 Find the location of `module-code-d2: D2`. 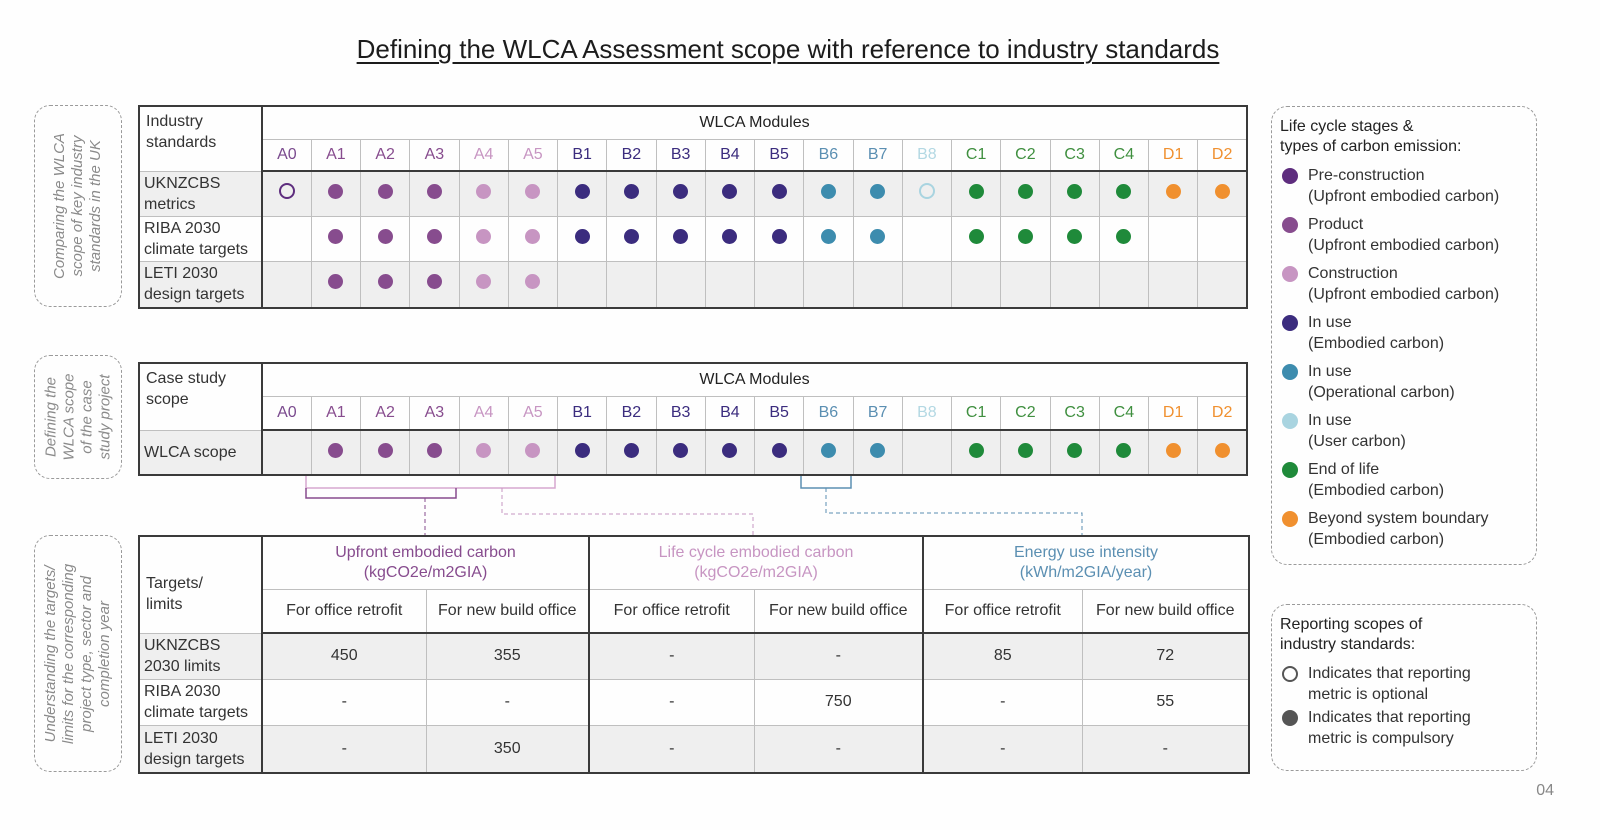

module-code-d2: D2 is located at coordinates (1222, 413).